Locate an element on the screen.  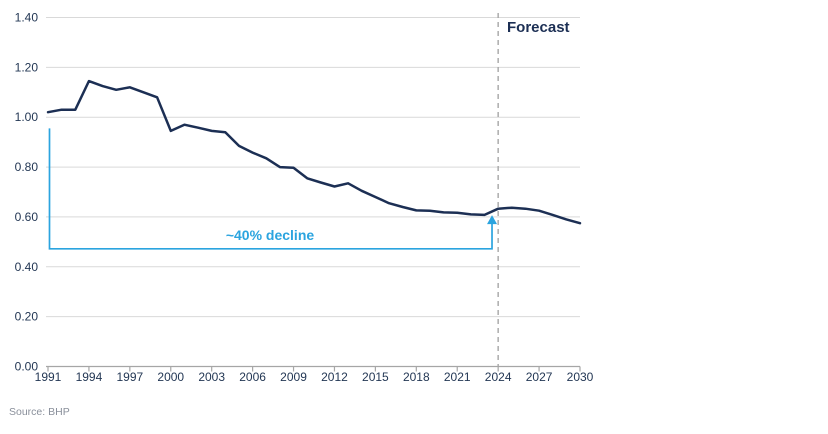
x-tick-label: 2021 is located at coordinates (457, 377).